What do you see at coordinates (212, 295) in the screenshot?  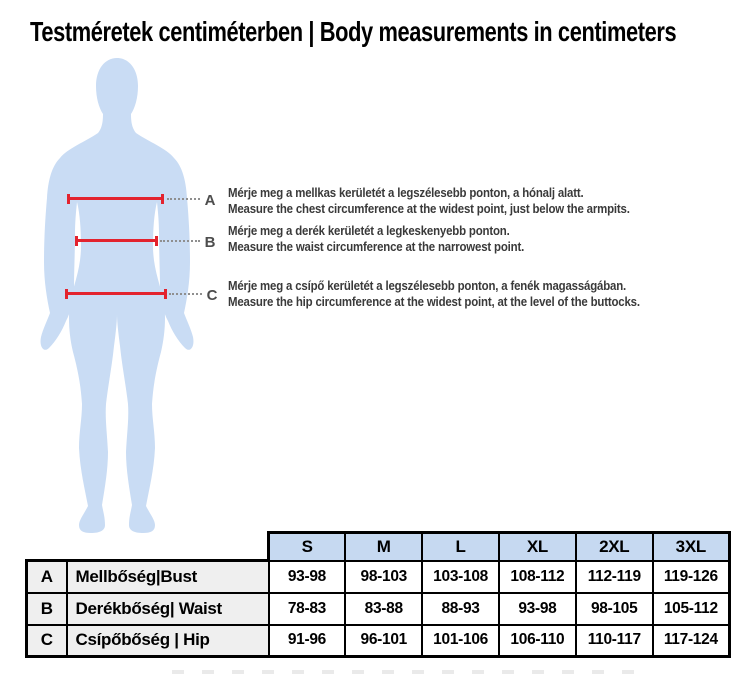 I see `measure-letter-c: C` at bounding box center [212, 295].